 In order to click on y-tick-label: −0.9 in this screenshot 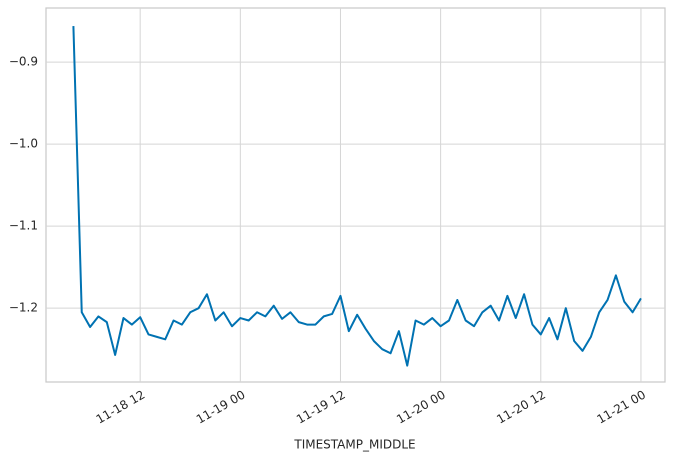, I will do `click(23, 62)`.